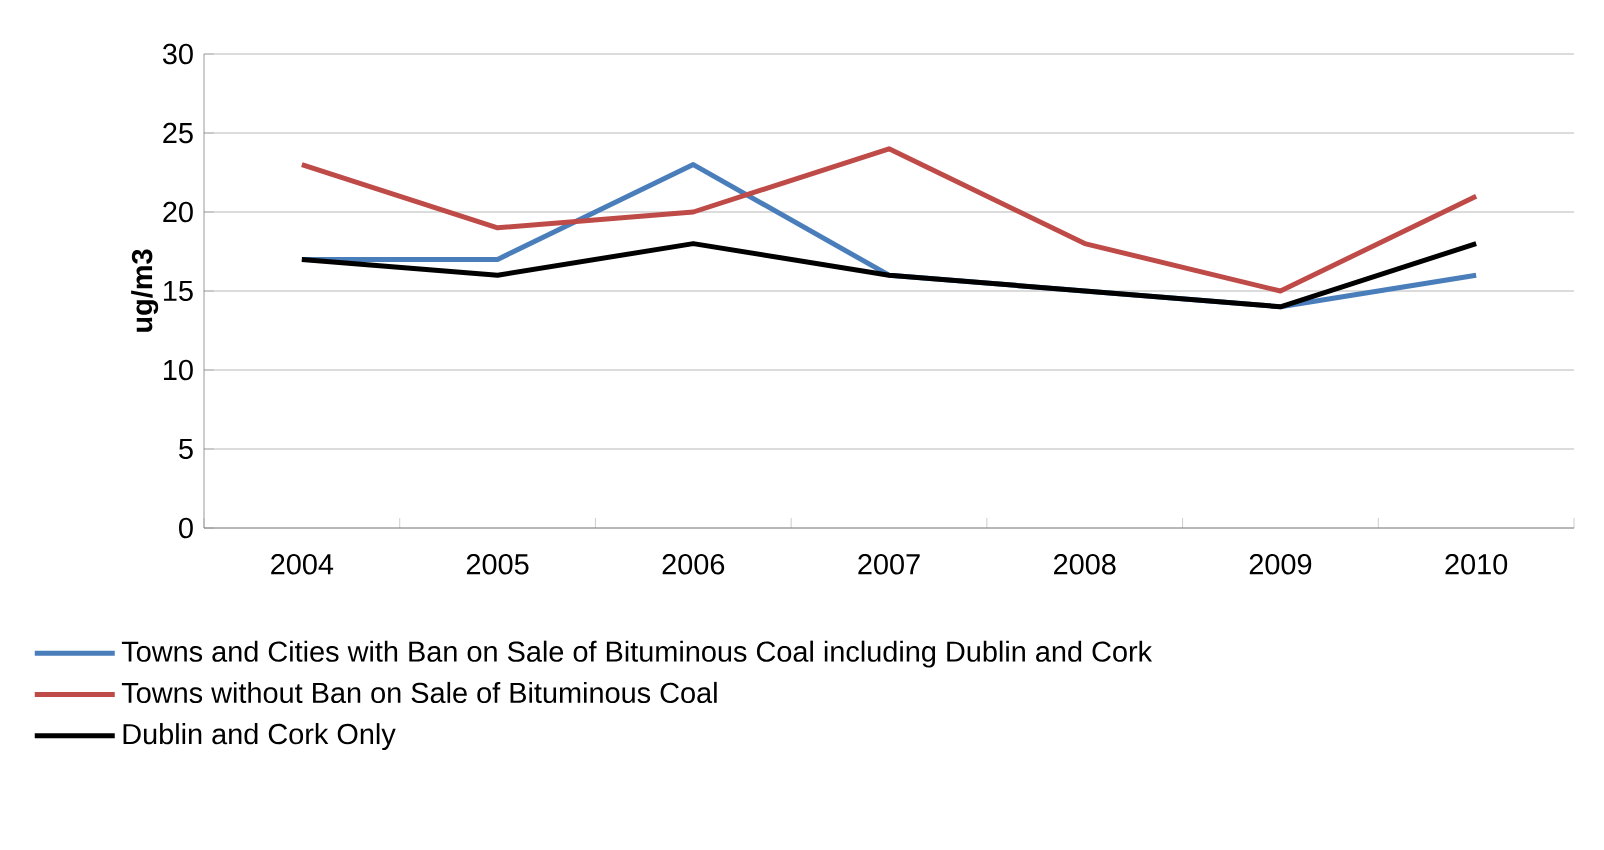 The height and width of the screenshot is (850, 1604). Describe the element at coordinates (1476, 564) in the screenshot. I see `x-tick-label: 2010` at that location.